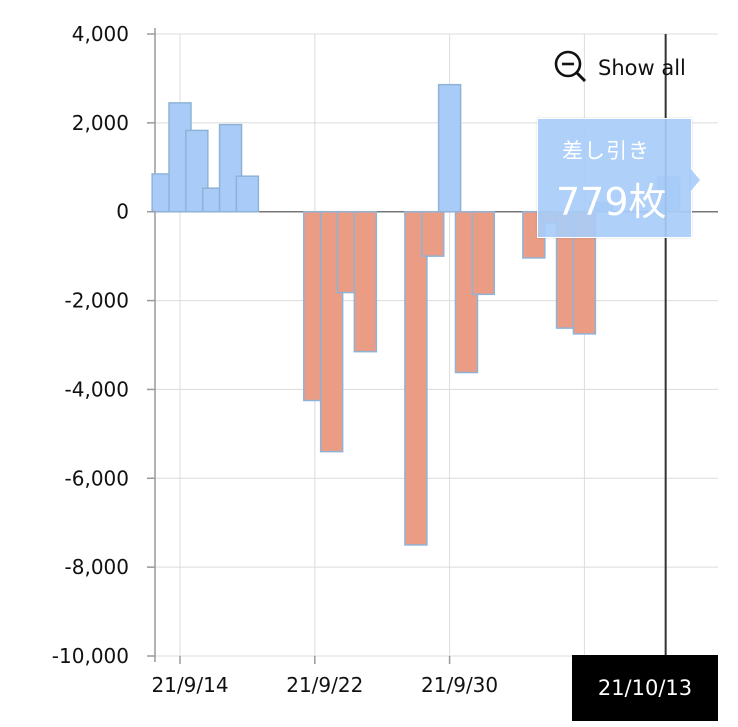 This screenshot has width=738, height=727. Describe the element at coordinates (324, 685) in the screenshot. I see `x-tick-label: 21/9/22` at that location.